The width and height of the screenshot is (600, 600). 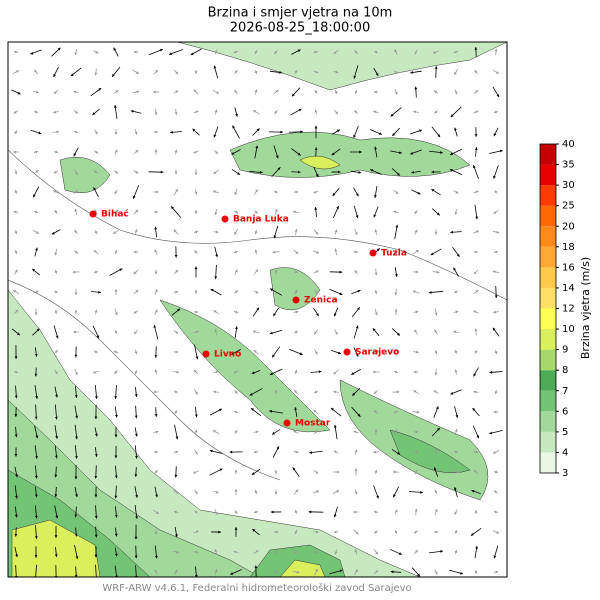 I want to click on colorbar-tick-label: 12, so click(x=568, y=309).